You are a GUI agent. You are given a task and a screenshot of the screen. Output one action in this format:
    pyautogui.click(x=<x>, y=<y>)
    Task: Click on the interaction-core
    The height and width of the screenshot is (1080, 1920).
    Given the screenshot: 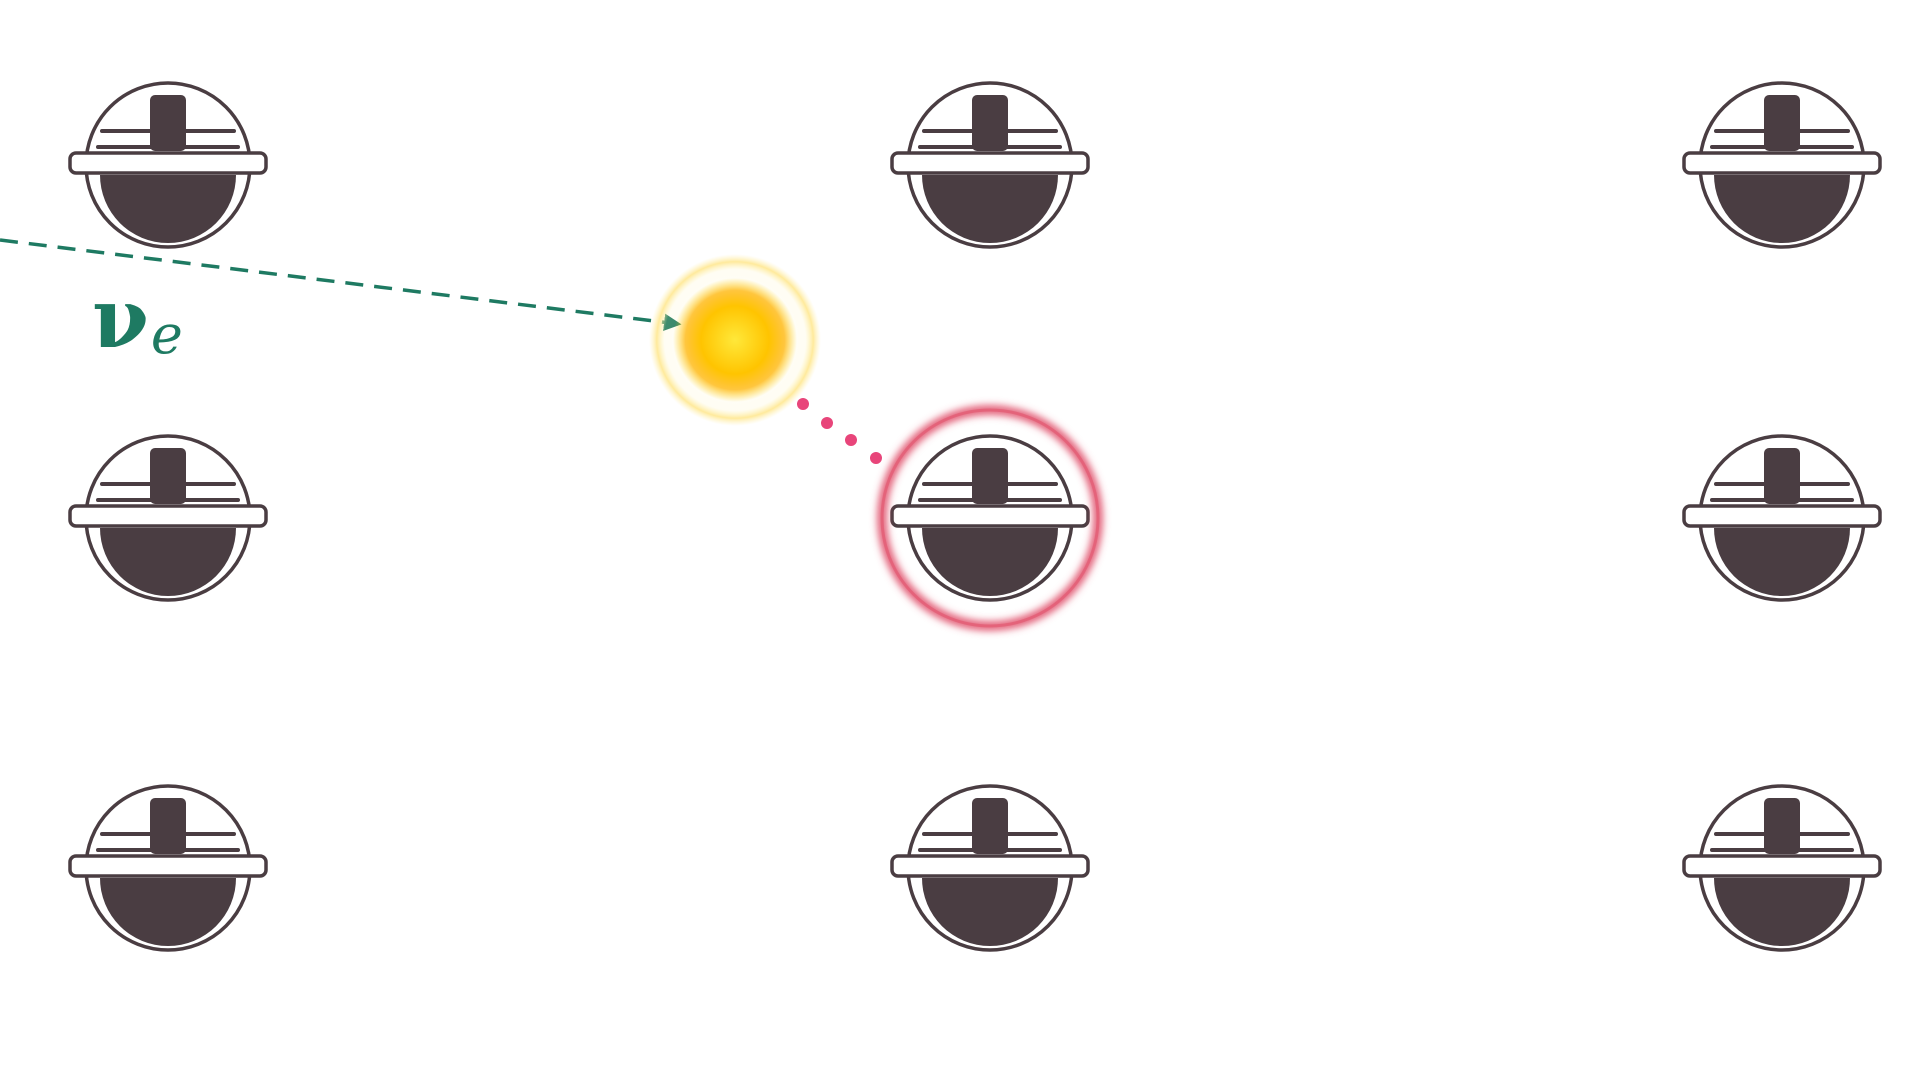 What is the action you would take?
    pyautogui.click(x=735, y=340)
    